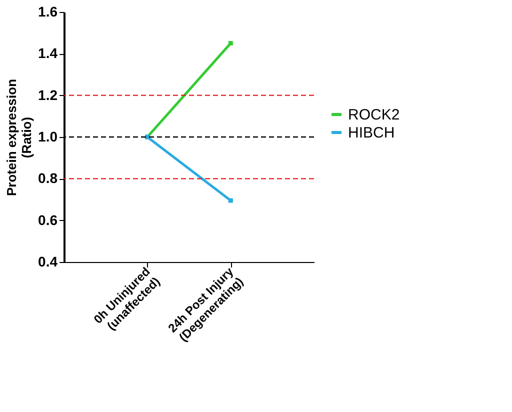  I want to click on y-tick-label: 1.0, so click(48, 136).